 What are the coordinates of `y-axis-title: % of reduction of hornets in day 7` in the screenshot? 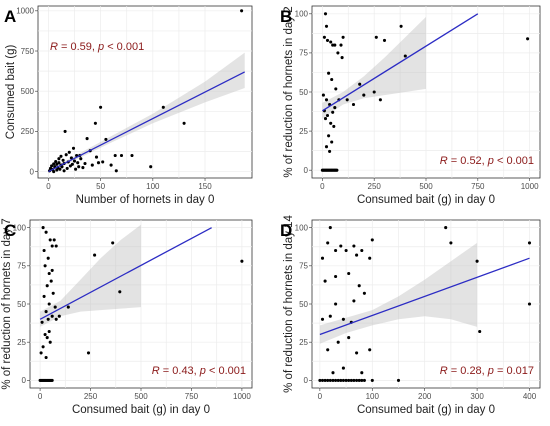 It's located at (7, 303).